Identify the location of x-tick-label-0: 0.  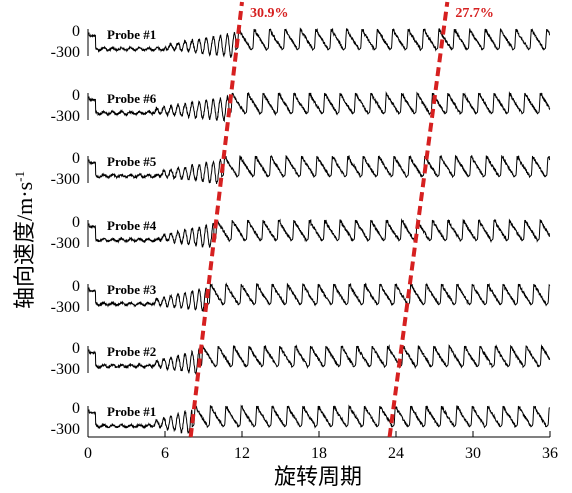
(88, 453).